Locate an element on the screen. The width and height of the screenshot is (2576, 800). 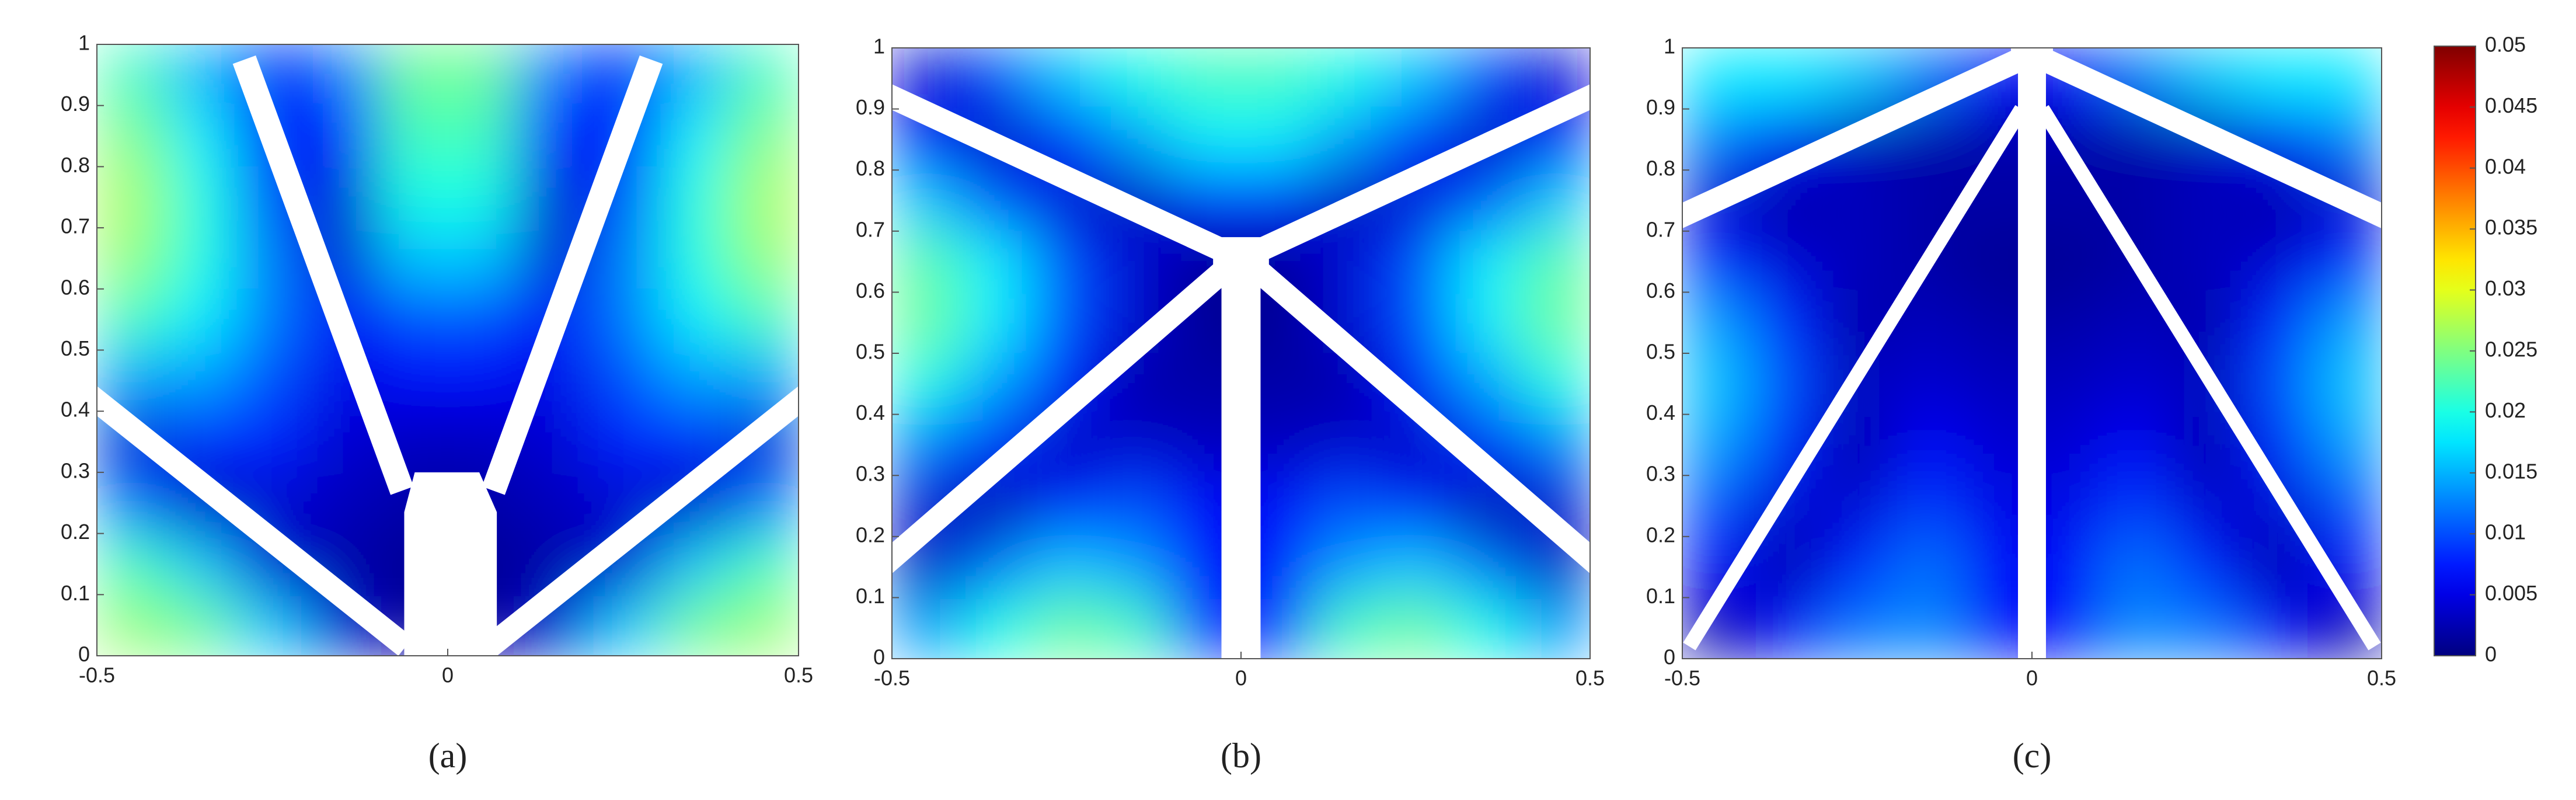
y-tick-label: 0.7 is located at coordinates (870, 229).